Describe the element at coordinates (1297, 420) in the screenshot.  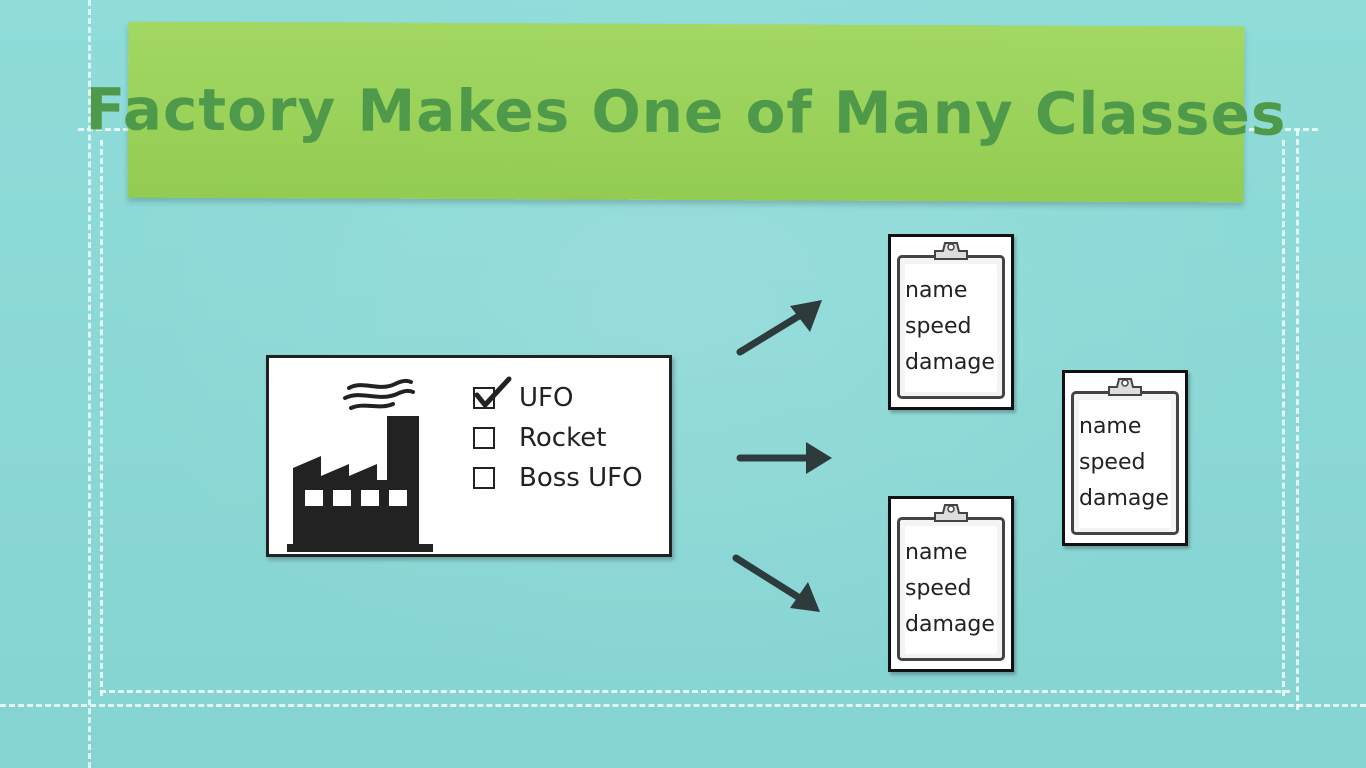
I see `stitch-right` at that location.